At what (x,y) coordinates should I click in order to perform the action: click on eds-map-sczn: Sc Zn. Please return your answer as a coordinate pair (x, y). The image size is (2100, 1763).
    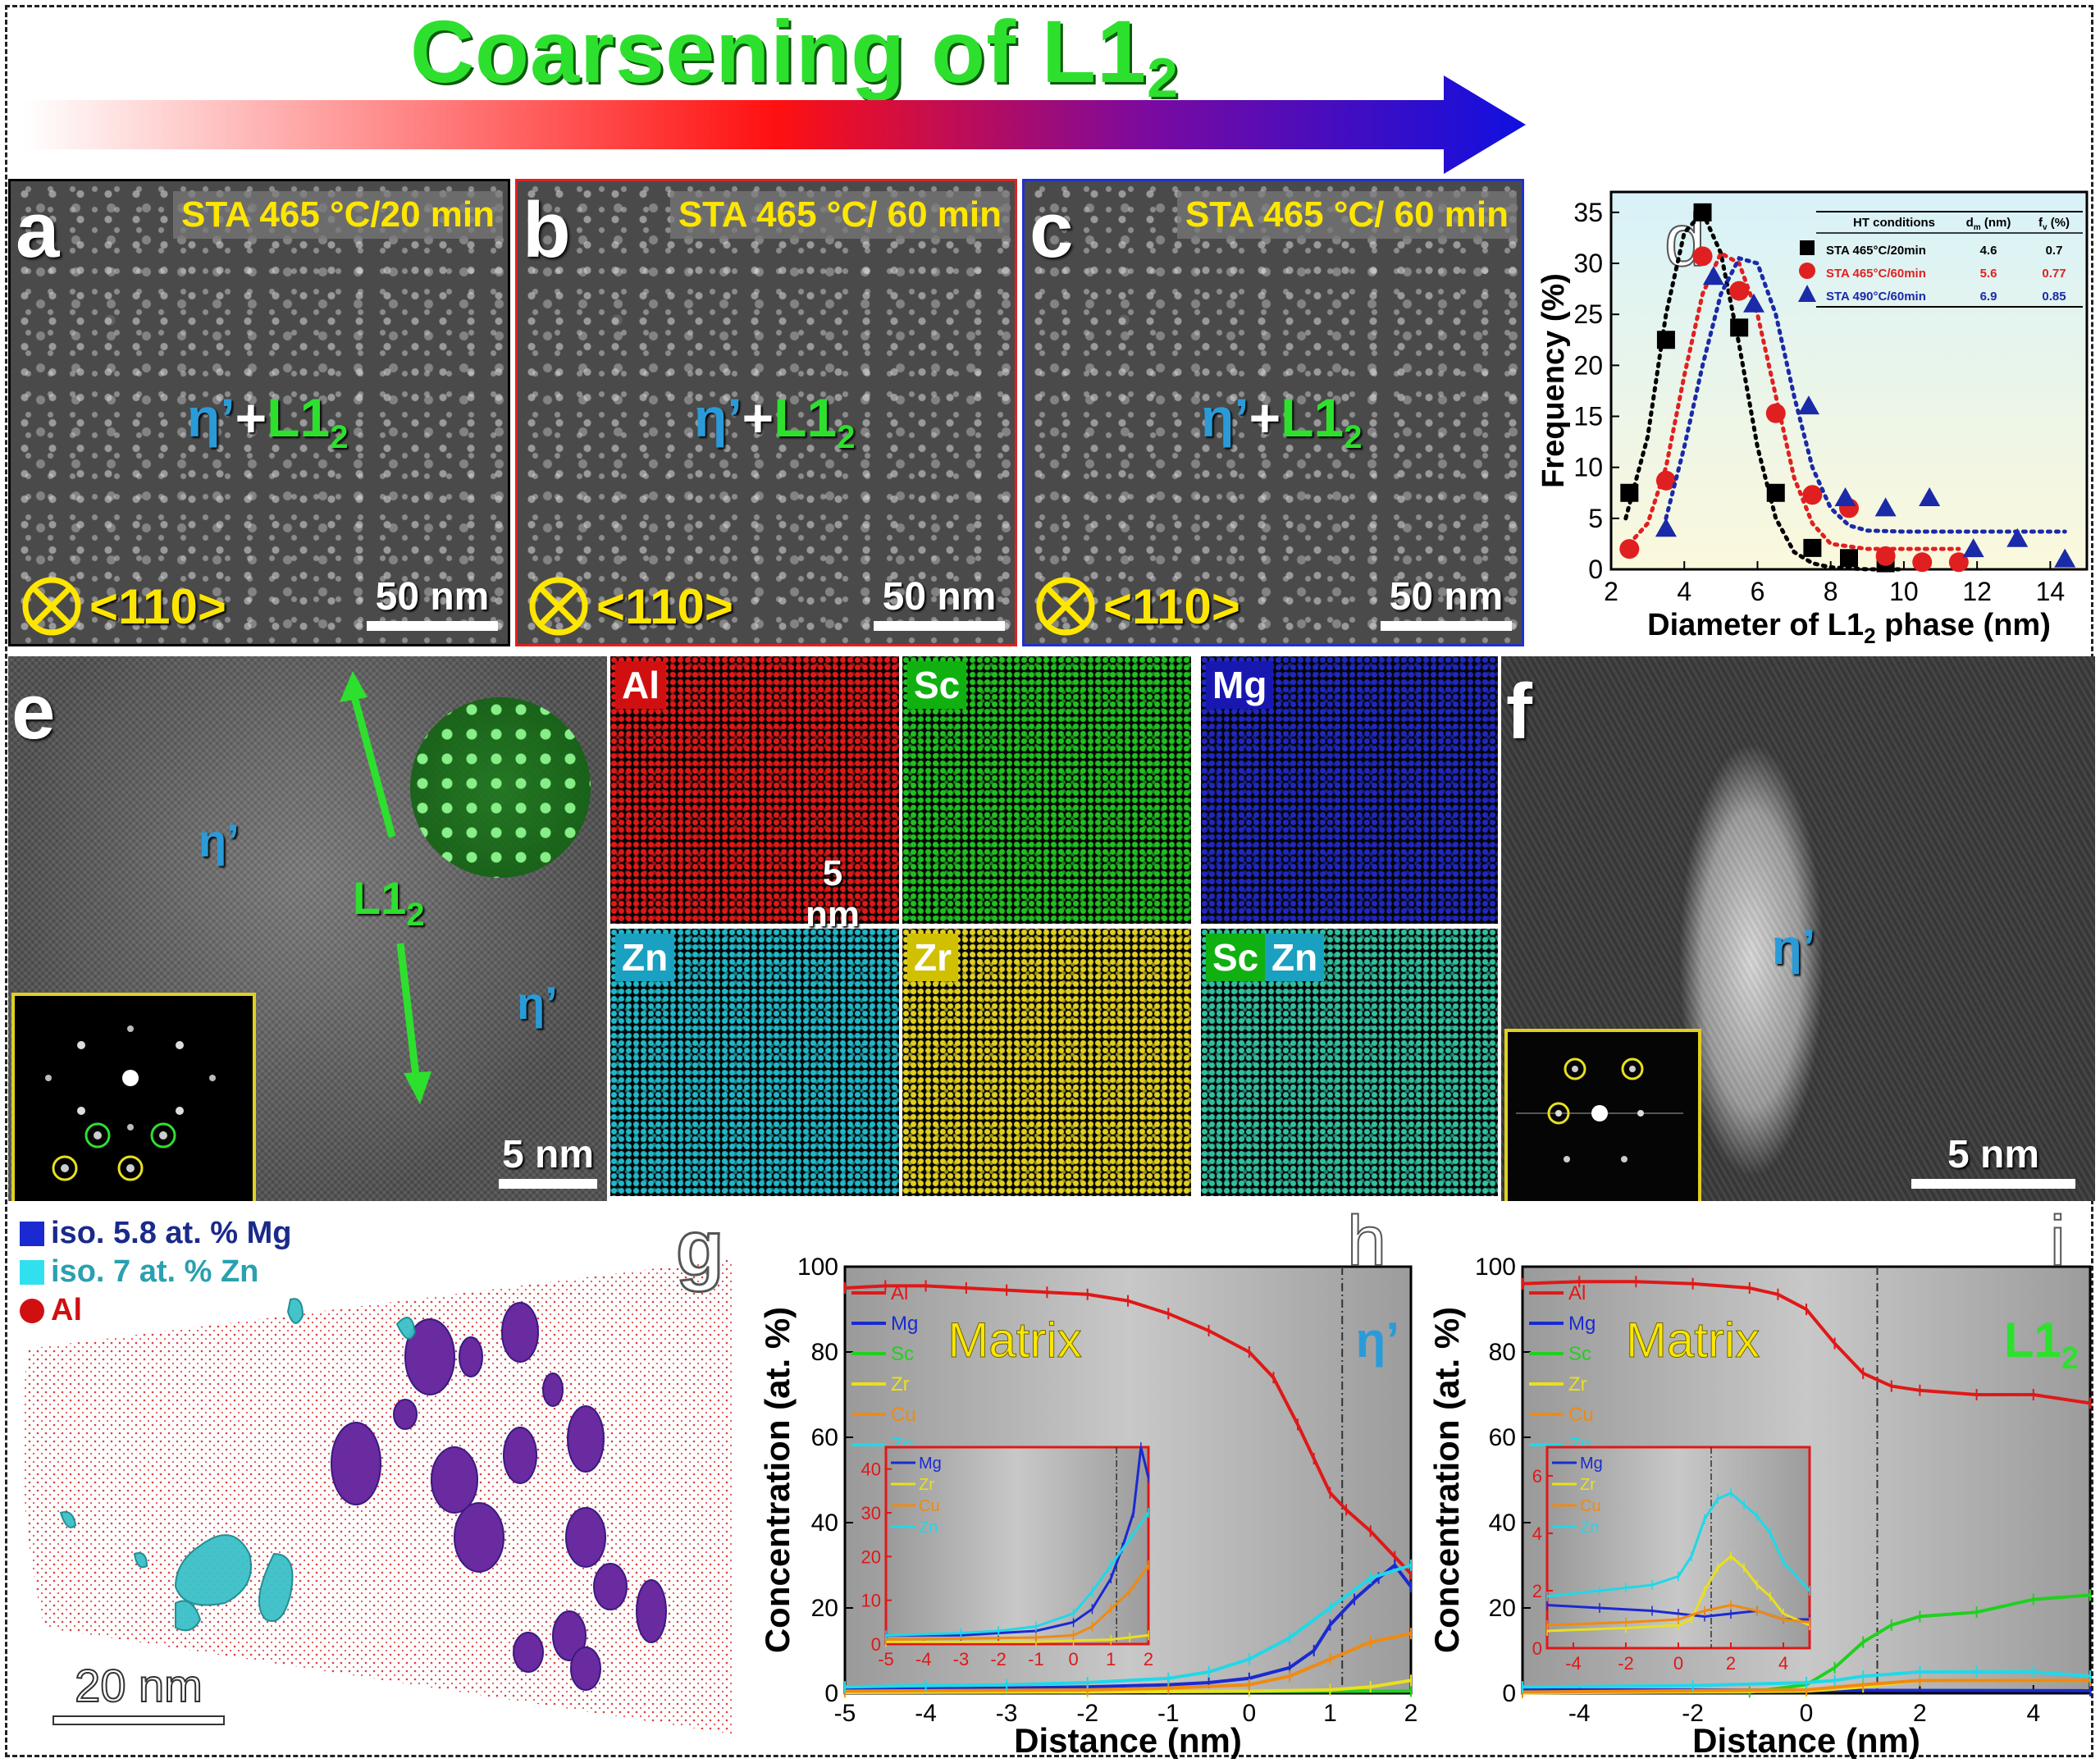
    Looking at the image, I should click on (1349, 1062).